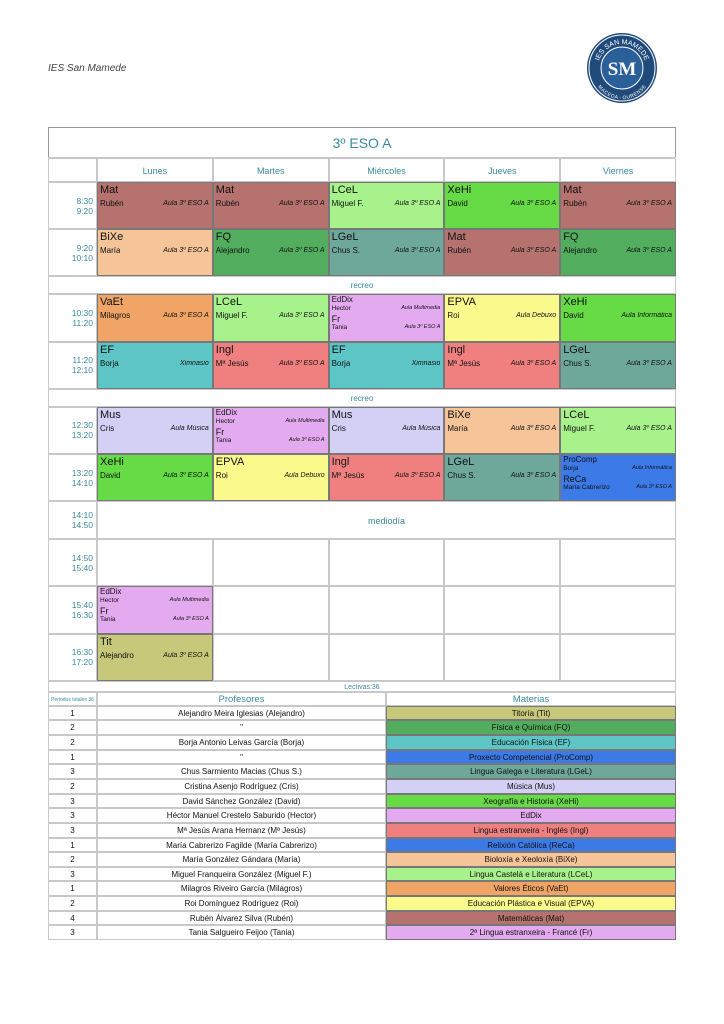  I want to click on time-end: 17:20, so click(82, 662).